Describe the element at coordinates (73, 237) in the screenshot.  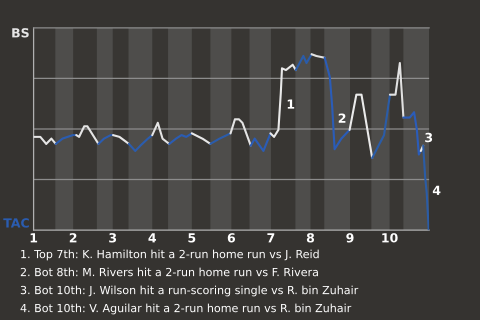
I see `x-tick-label: 2` at that location.